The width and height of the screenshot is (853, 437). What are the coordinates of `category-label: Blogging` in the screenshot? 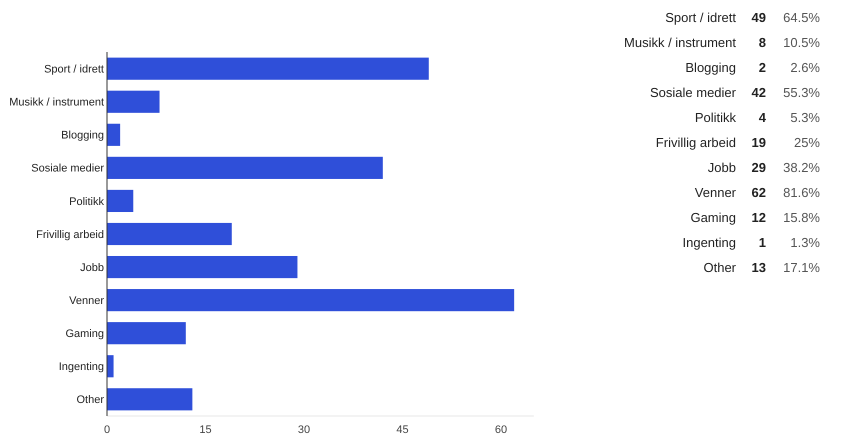 It's located at (710, 67).